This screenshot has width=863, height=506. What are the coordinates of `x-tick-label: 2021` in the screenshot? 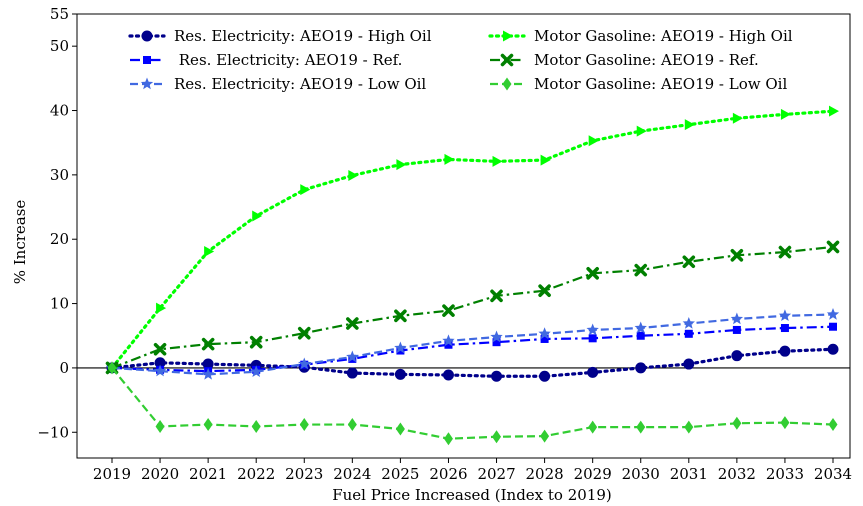 It's located at (208, 474).